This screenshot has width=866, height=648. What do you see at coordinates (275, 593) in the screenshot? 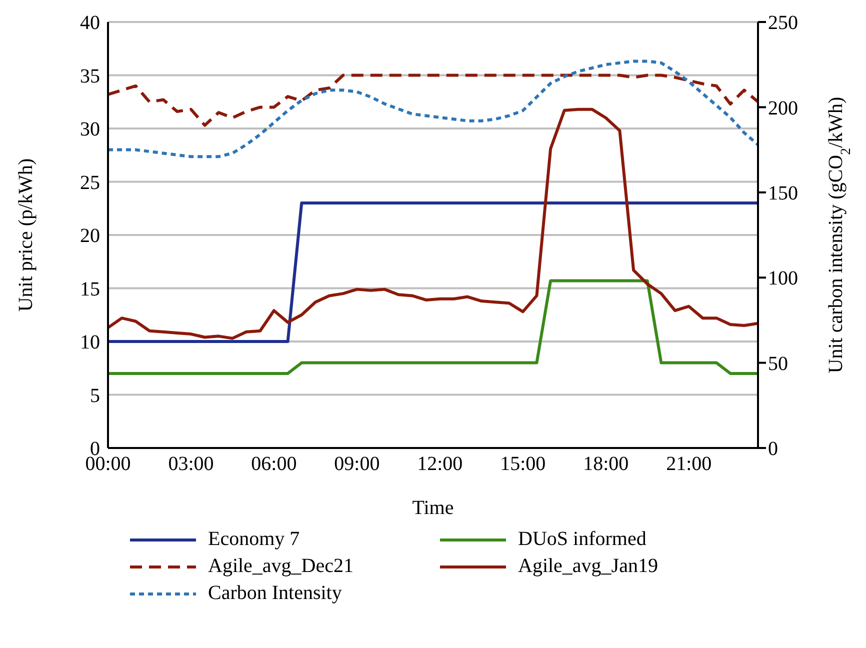
I see `legend-label: Carbon Intensity` at bounding box center [275, 593].